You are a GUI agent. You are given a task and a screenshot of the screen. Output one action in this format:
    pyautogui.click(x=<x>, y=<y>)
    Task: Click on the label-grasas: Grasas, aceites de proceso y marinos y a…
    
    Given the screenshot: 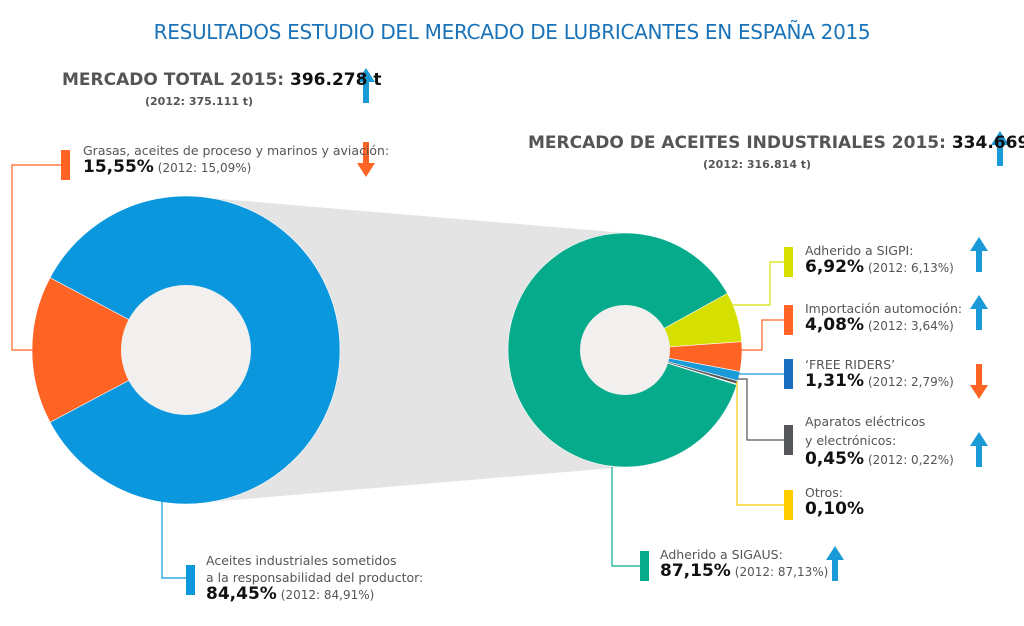 What is the action you would take?
    pyautogui.click(x=236, y=159)
    